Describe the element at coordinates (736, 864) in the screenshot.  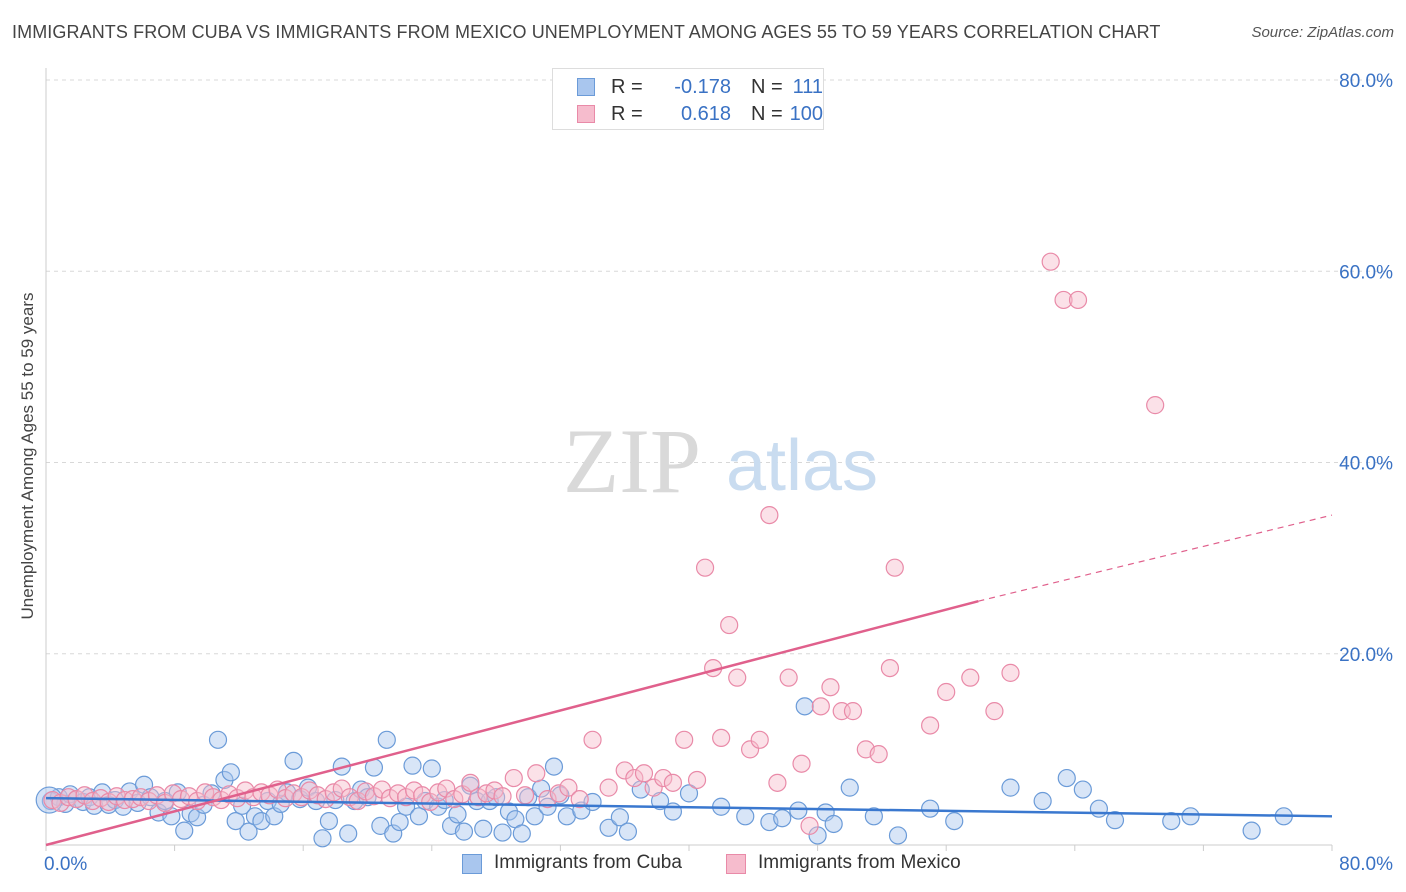
I see `bottom-legend-swatch-mexico` at that location.